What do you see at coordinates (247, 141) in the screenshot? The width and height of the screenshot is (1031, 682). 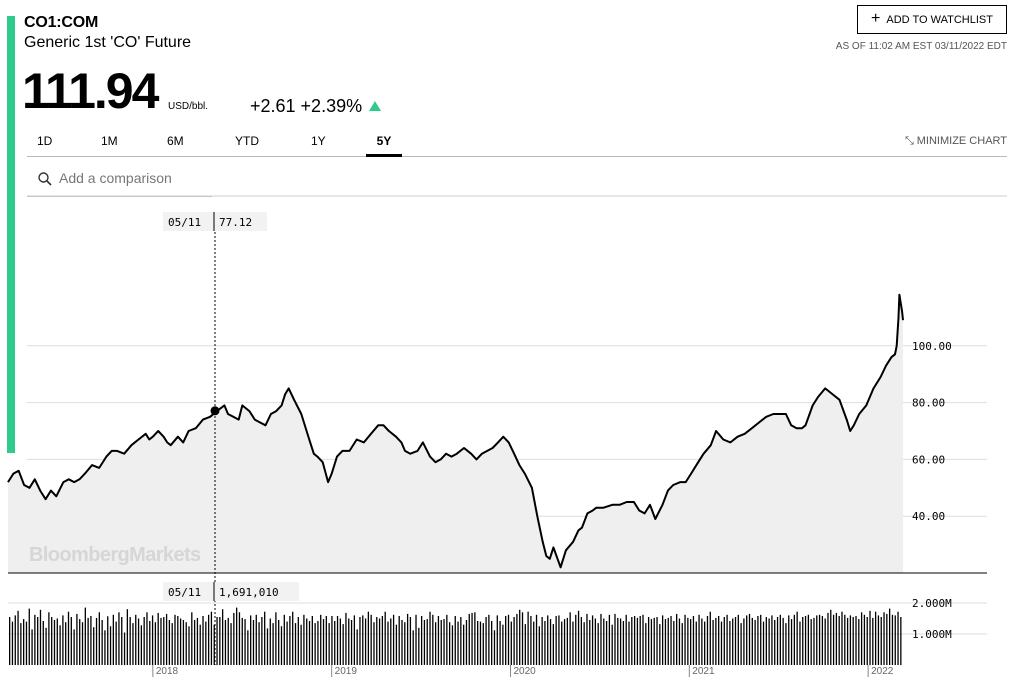 I see `tab-ytd: YTD` at bounding box center [247, 141].